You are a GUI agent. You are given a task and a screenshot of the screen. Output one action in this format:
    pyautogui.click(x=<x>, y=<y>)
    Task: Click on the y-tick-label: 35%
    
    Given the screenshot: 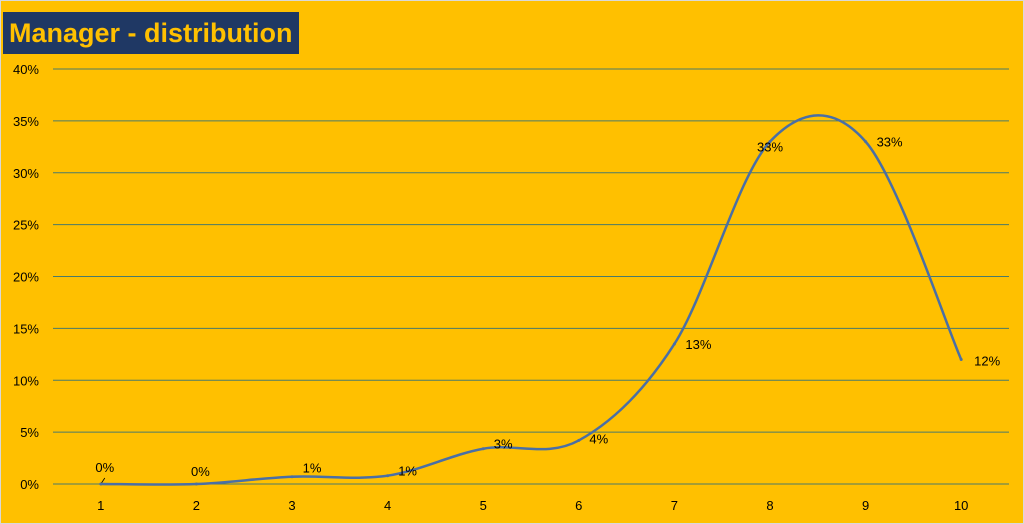 What is the action you would take?
    pyautogui.click(x=26, y=121)
    